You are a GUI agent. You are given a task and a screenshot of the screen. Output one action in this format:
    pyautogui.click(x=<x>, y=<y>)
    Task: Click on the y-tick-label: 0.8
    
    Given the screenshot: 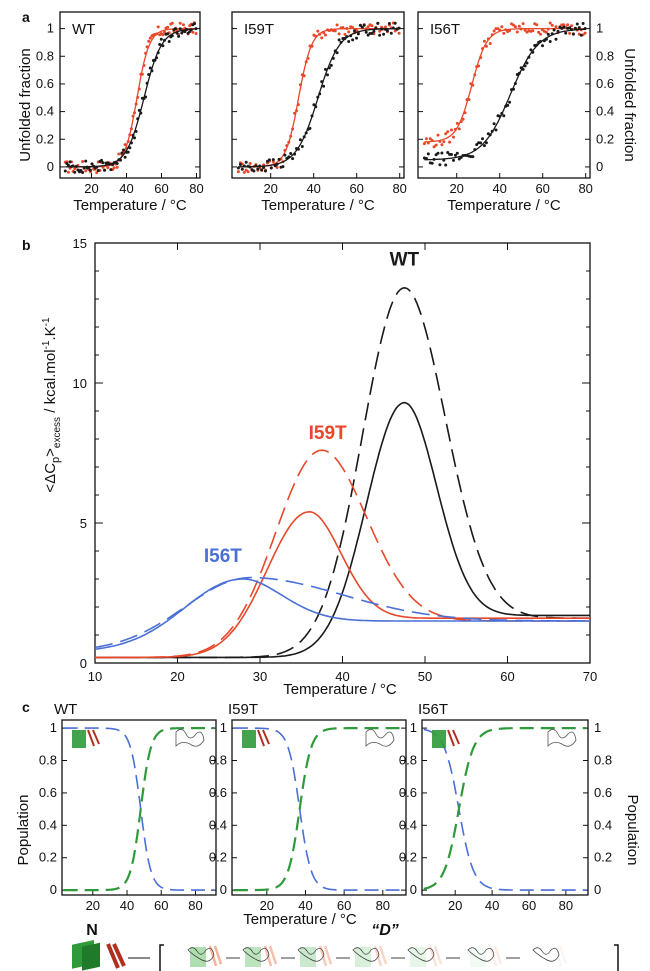 What is the action you would take?
    pyautogui.click(x=408, y=760)
    